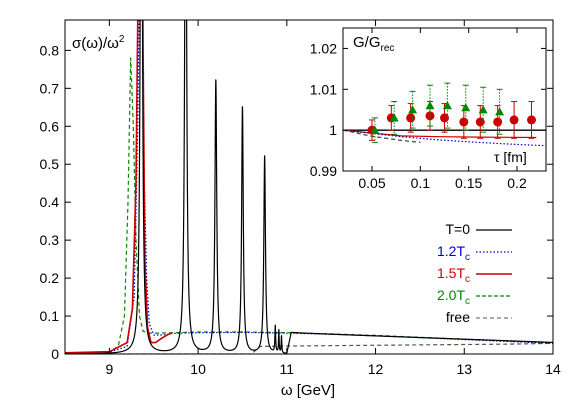  Describe the element at coordinates (50, 126) in the screenshot. I see `main-ytick-label: 0.6` at that location.